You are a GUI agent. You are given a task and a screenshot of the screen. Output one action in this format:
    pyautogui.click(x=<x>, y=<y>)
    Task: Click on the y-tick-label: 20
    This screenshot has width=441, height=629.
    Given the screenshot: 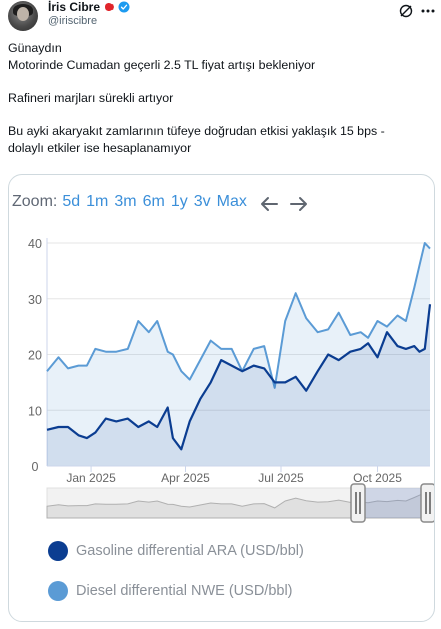 What is the action you would take?
    pyautogui.click(x=35, y=356)
    